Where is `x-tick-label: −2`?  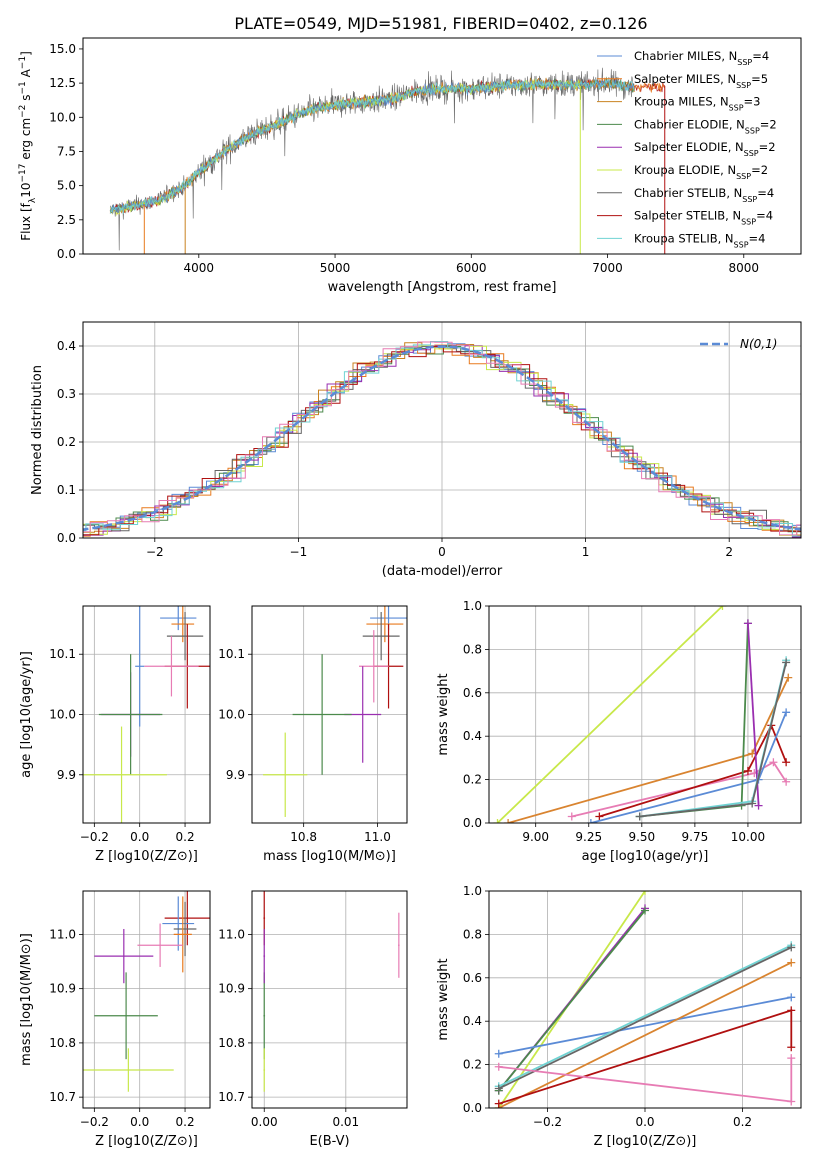 x-tick-label: −2 is located at coordinates (155, 552).